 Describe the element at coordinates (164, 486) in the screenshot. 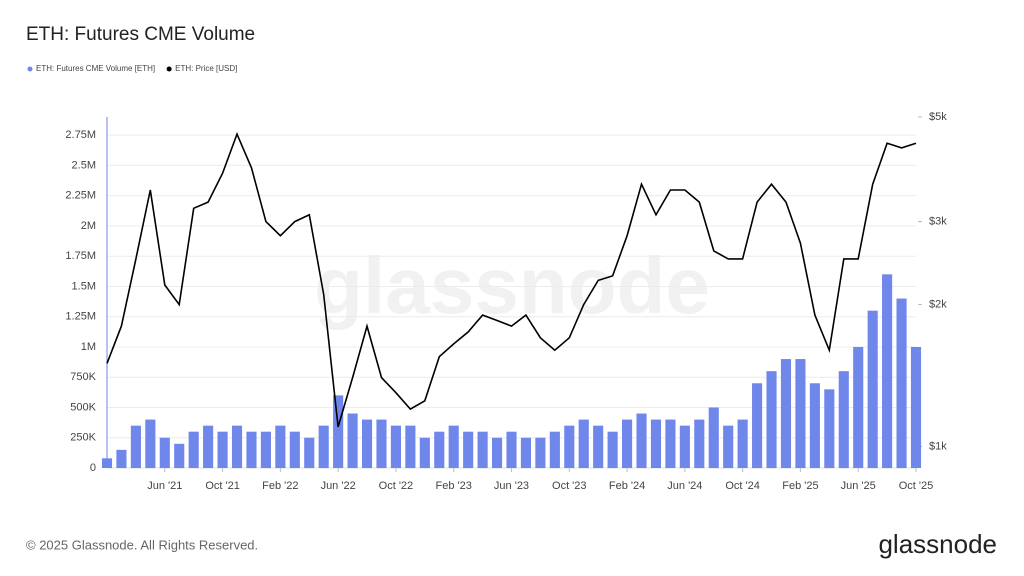

I see `x-tick-label: Jun '21` at that location.